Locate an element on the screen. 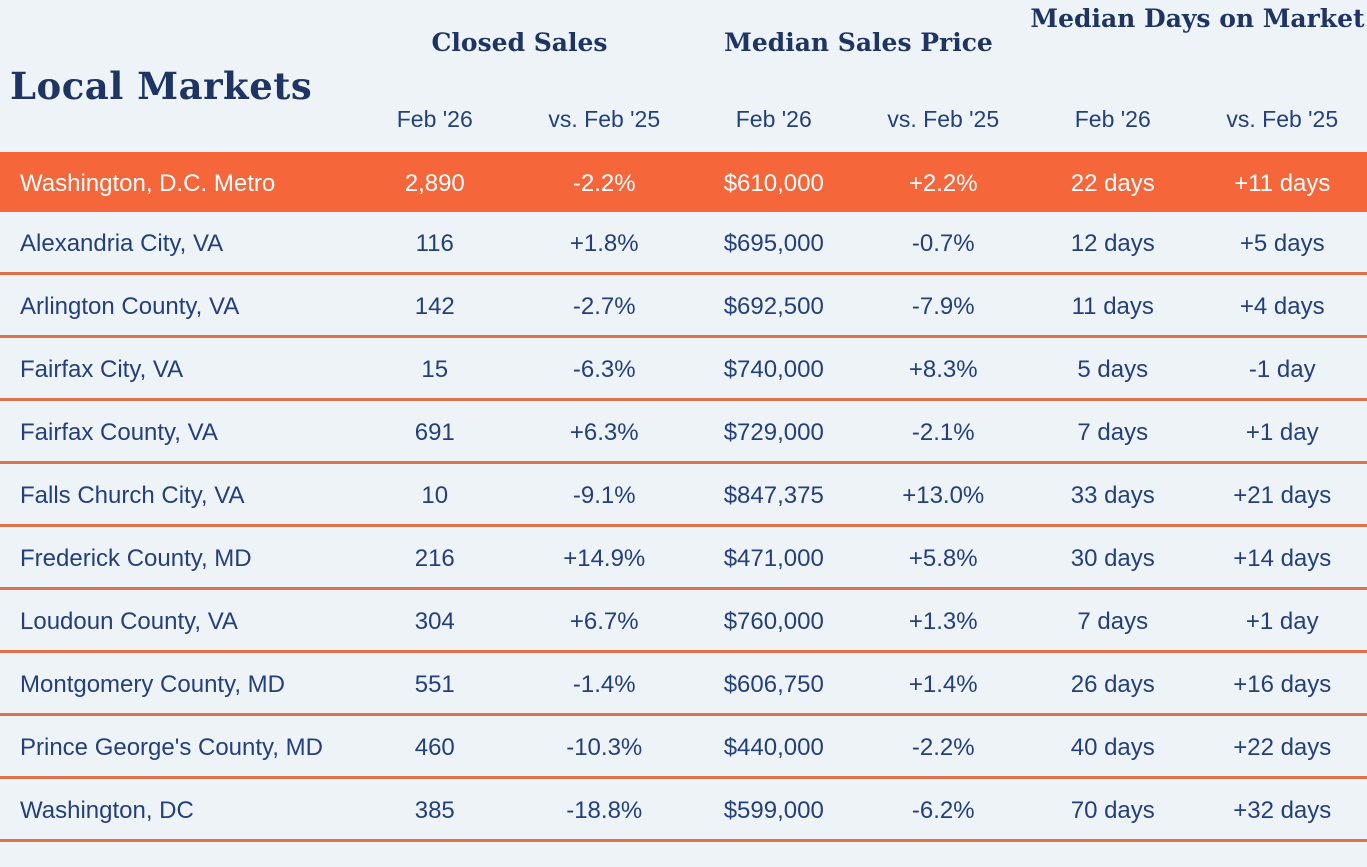 This screenshot has width=1367, height=867. market-name: Arlington County, VA is located at coordinates (130, 306).